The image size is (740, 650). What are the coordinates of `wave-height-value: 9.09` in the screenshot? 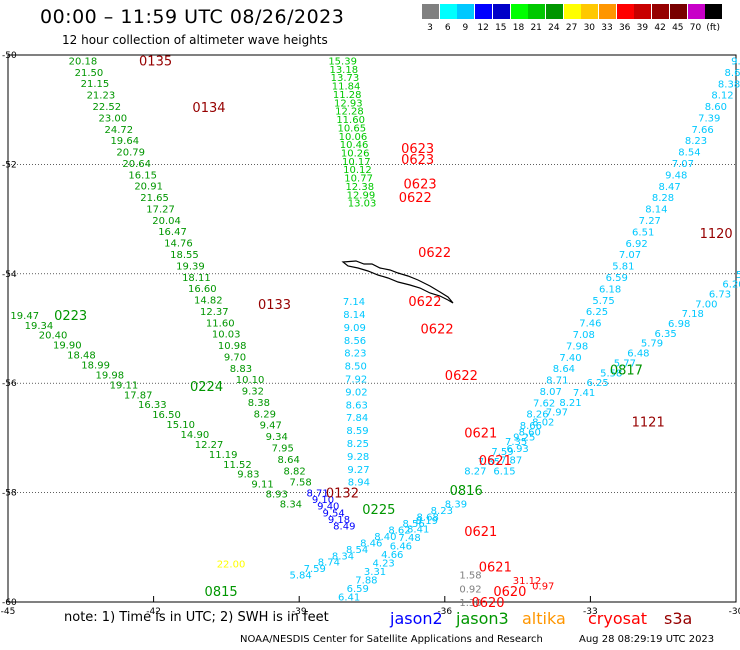 It's located at (355, 328).